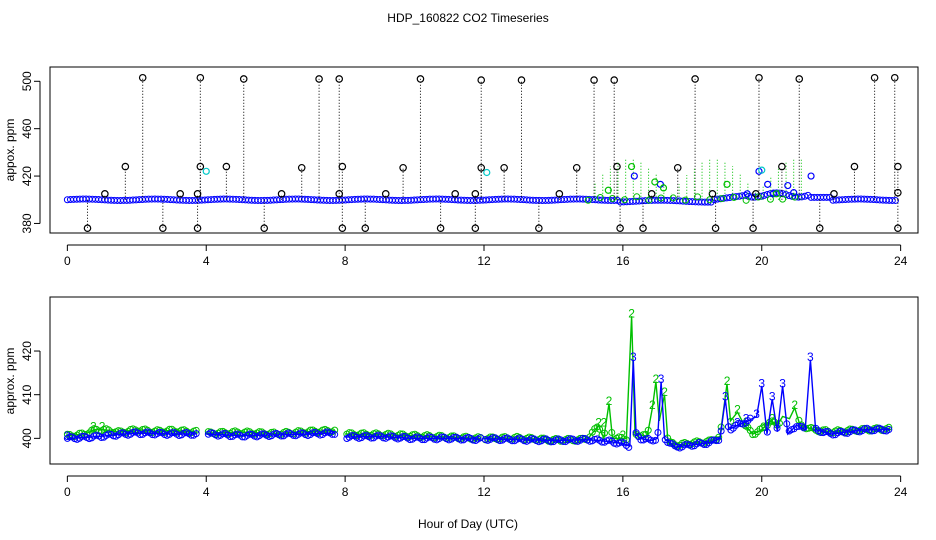 This screenshot has height=540, width=936. What do you see at coordinates (27, 176) in the screenshot?
I see `top-y-tick-label: 420` at bounding box center [27, 176].